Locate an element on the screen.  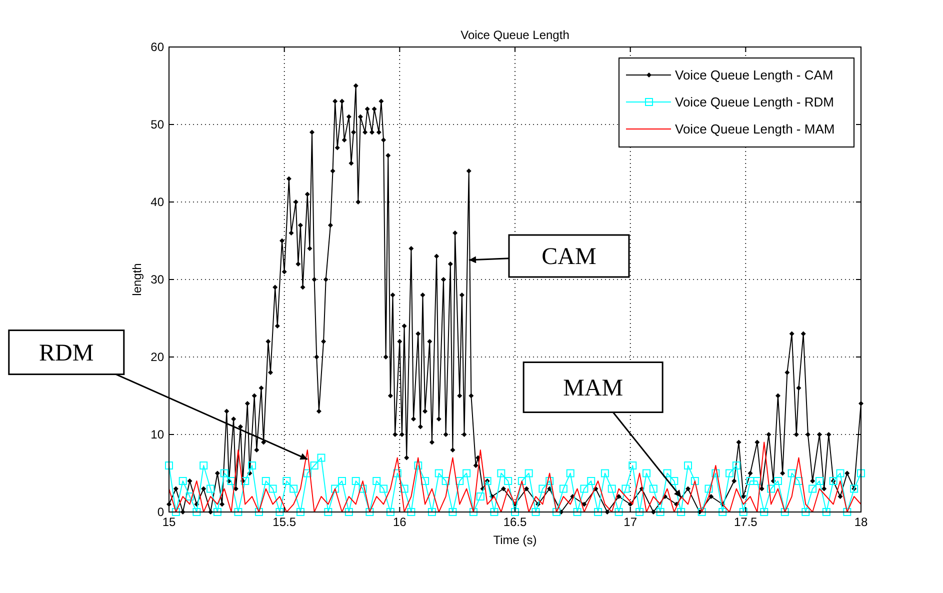
x-tick-label: 18 is located at coordinates (861, 522).